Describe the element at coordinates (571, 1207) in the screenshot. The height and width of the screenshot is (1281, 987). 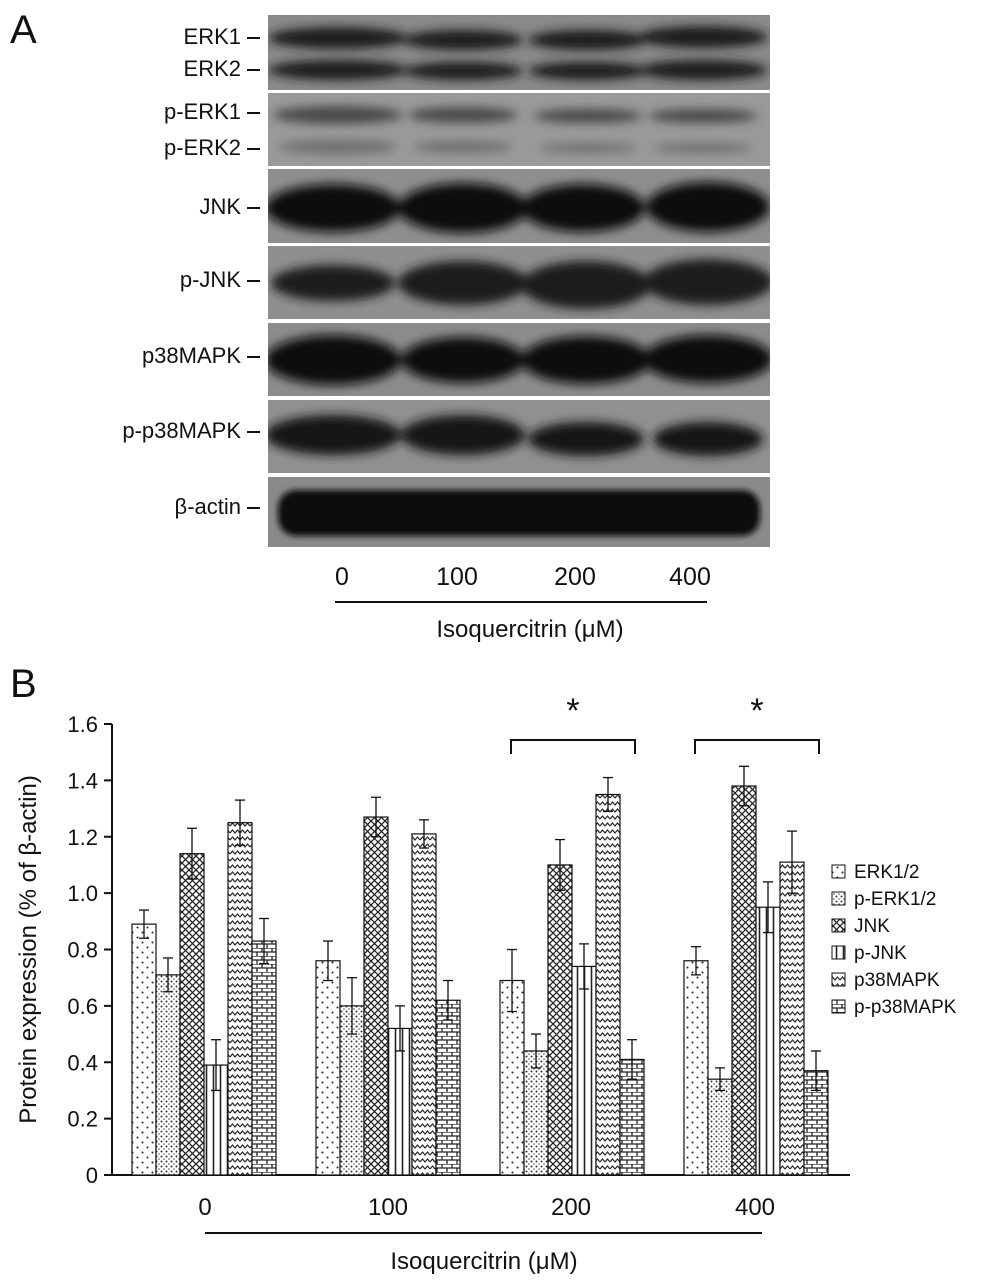
I see `x-tick-label-200: 200` at that location.